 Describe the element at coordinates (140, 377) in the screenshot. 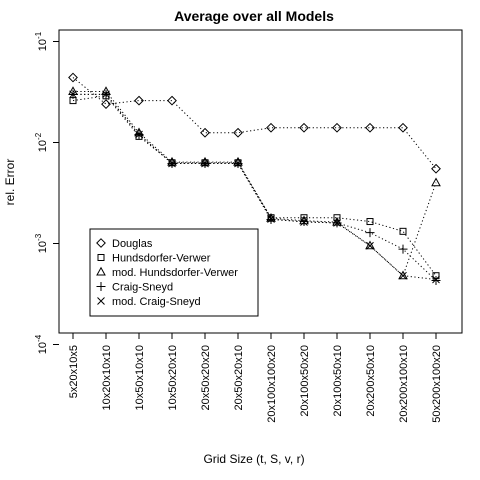

I see `x-tick-label: 10x50x10x10` at that location.